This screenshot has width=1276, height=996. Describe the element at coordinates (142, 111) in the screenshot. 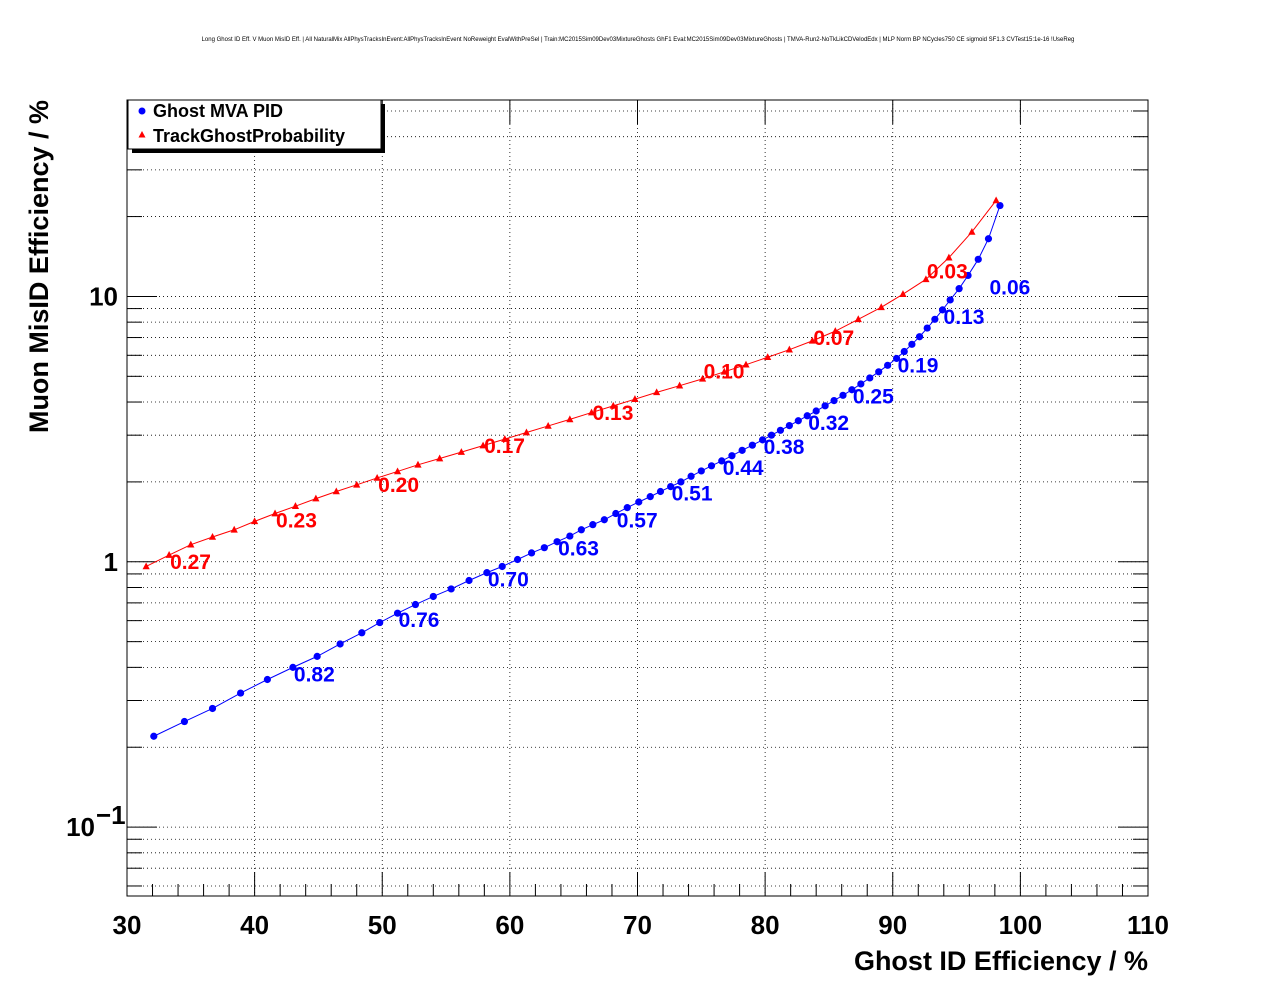

I see `legend-marker-ghost-mva-pid` at that location.